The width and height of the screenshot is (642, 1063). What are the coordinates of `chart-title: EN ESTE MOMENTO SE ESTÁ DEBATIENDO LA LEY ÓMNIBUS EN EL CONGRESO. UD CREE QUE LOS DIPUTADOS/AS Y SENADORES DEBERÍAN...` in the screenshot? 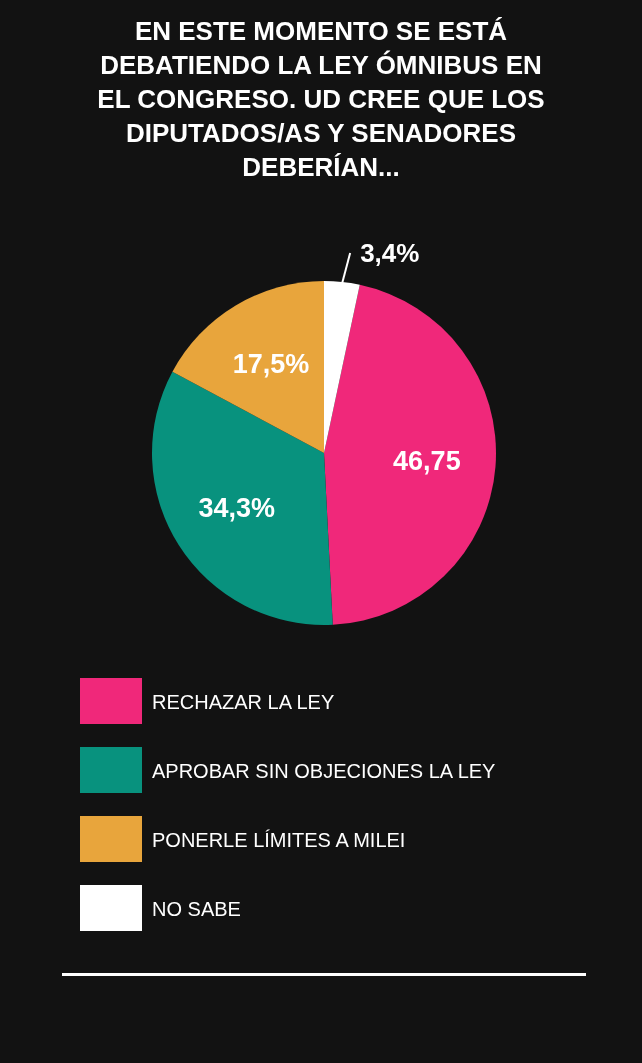 It's located at (321, 99).